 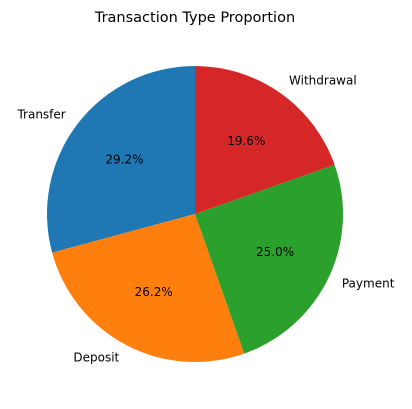 I want to click on slice-label-withdrawal: Withdrawal, so click(x=323, y=81).